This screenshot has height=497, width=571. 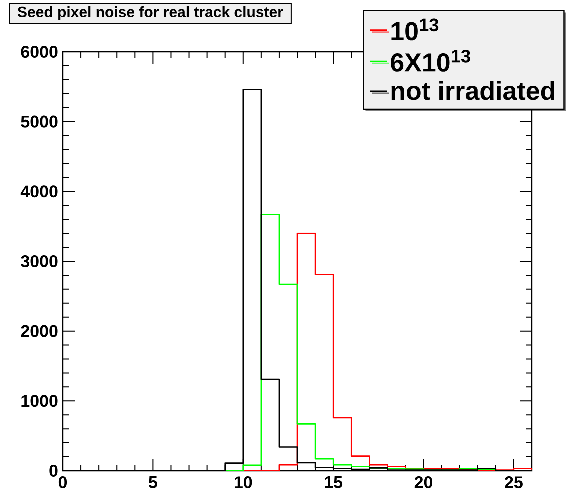 What do you see at coordinates (151, 13) in the screenshot?
I see `chart-title: Seed pixel noise for real track cluster` at bounding box center [151, 13].